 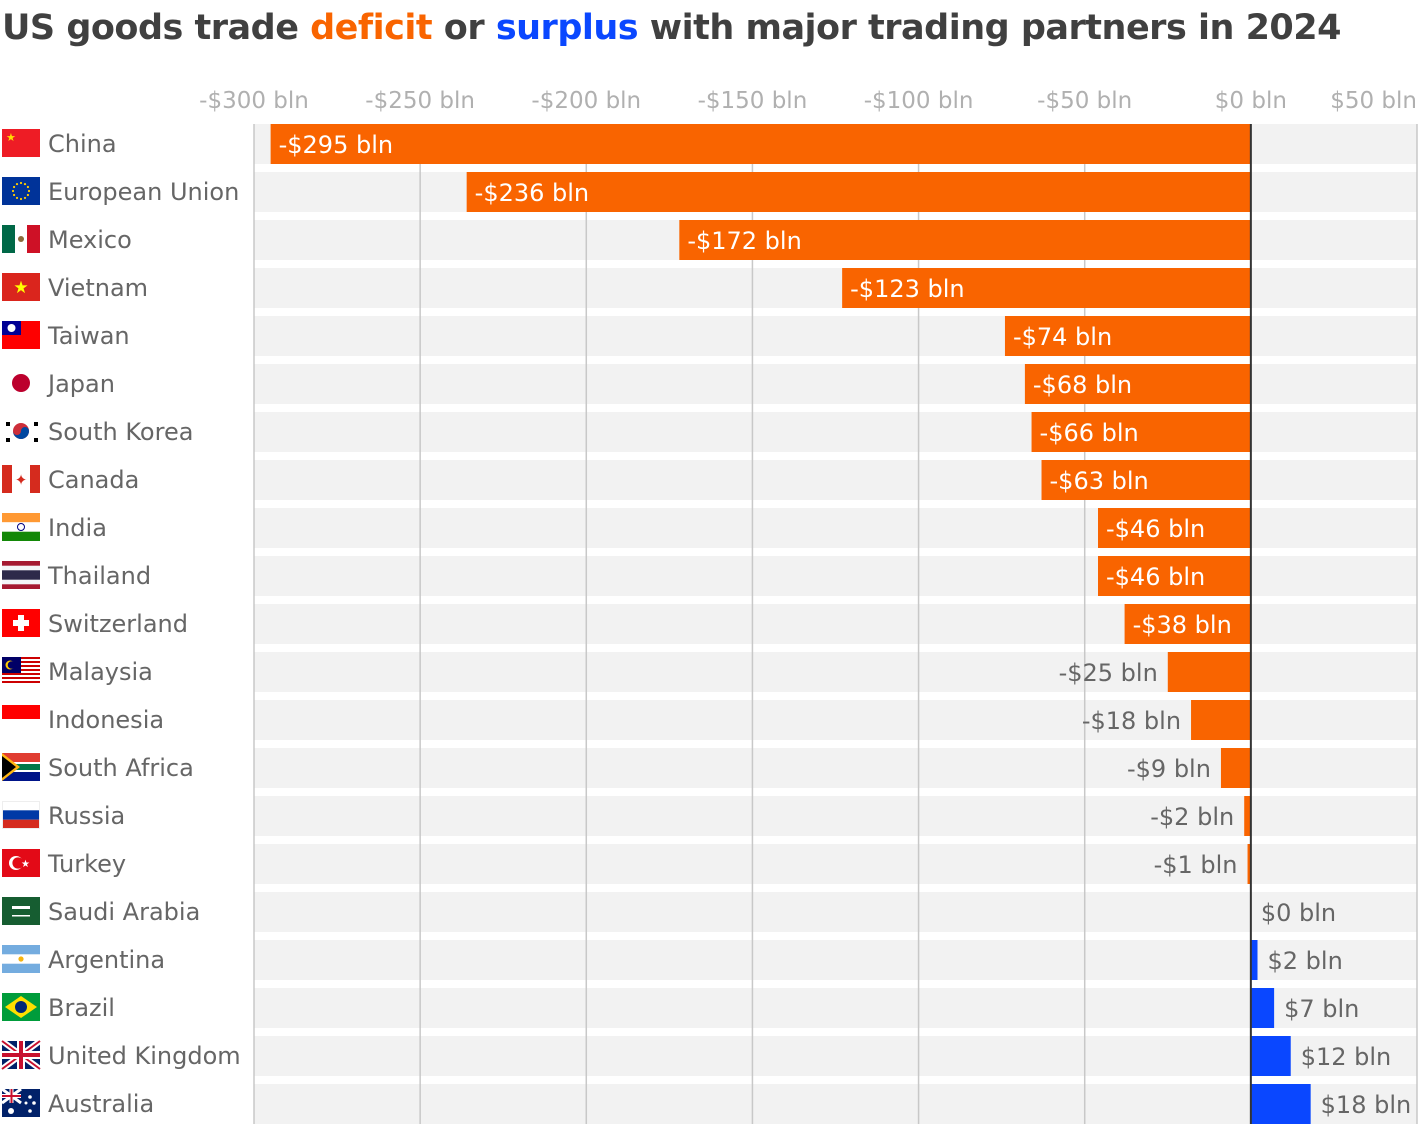 I want to click on data-label: -$38 bln, so click(x=1182, y=625).